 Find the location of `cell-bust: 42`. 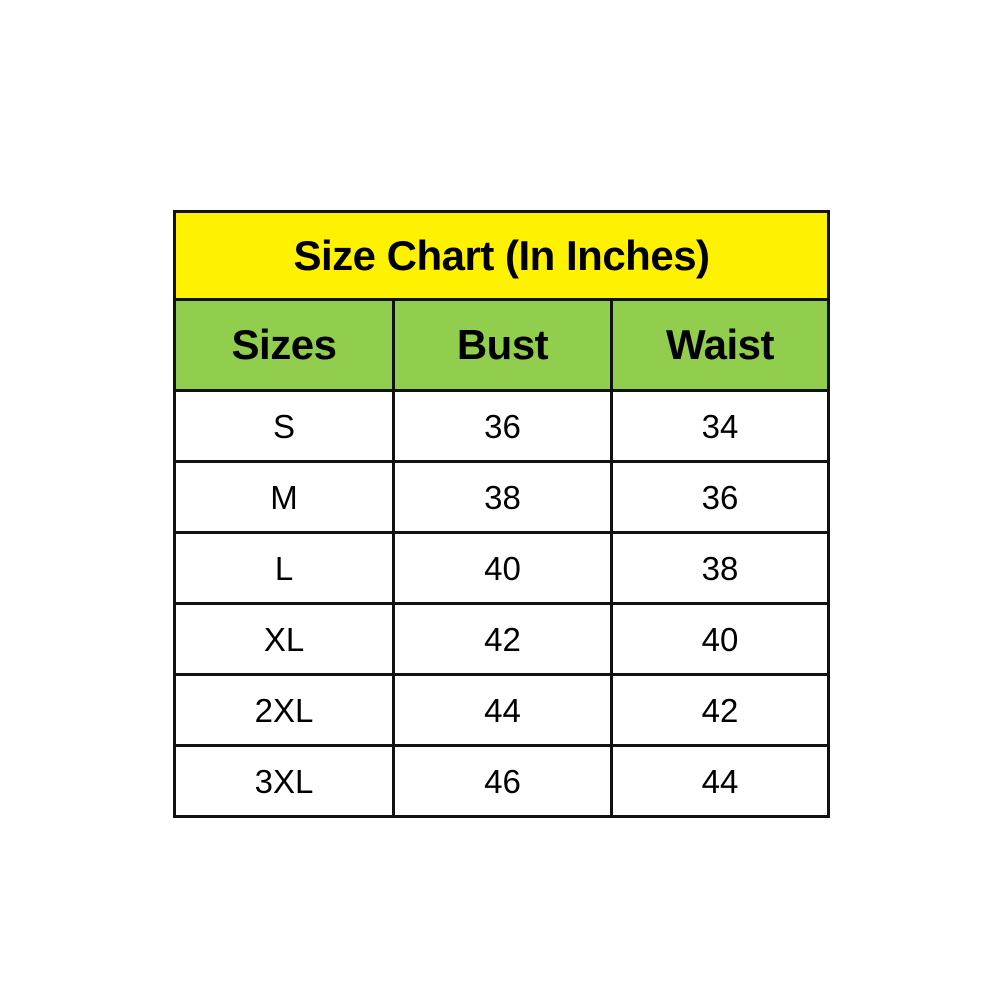

cell-bust: 42 is located at coordinates (502, 639).